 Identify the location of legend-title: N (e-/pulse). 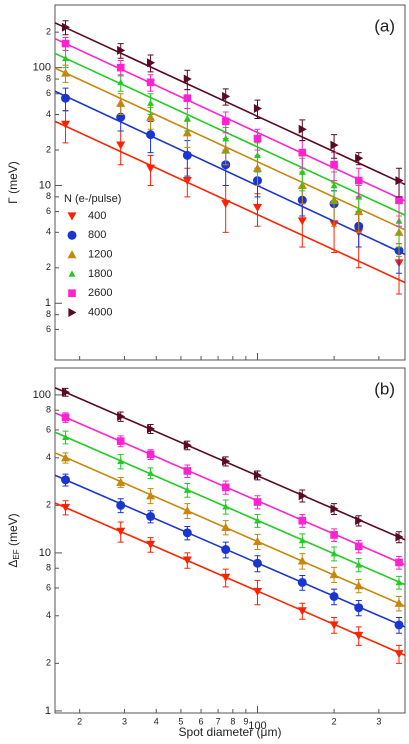
(92, 199).